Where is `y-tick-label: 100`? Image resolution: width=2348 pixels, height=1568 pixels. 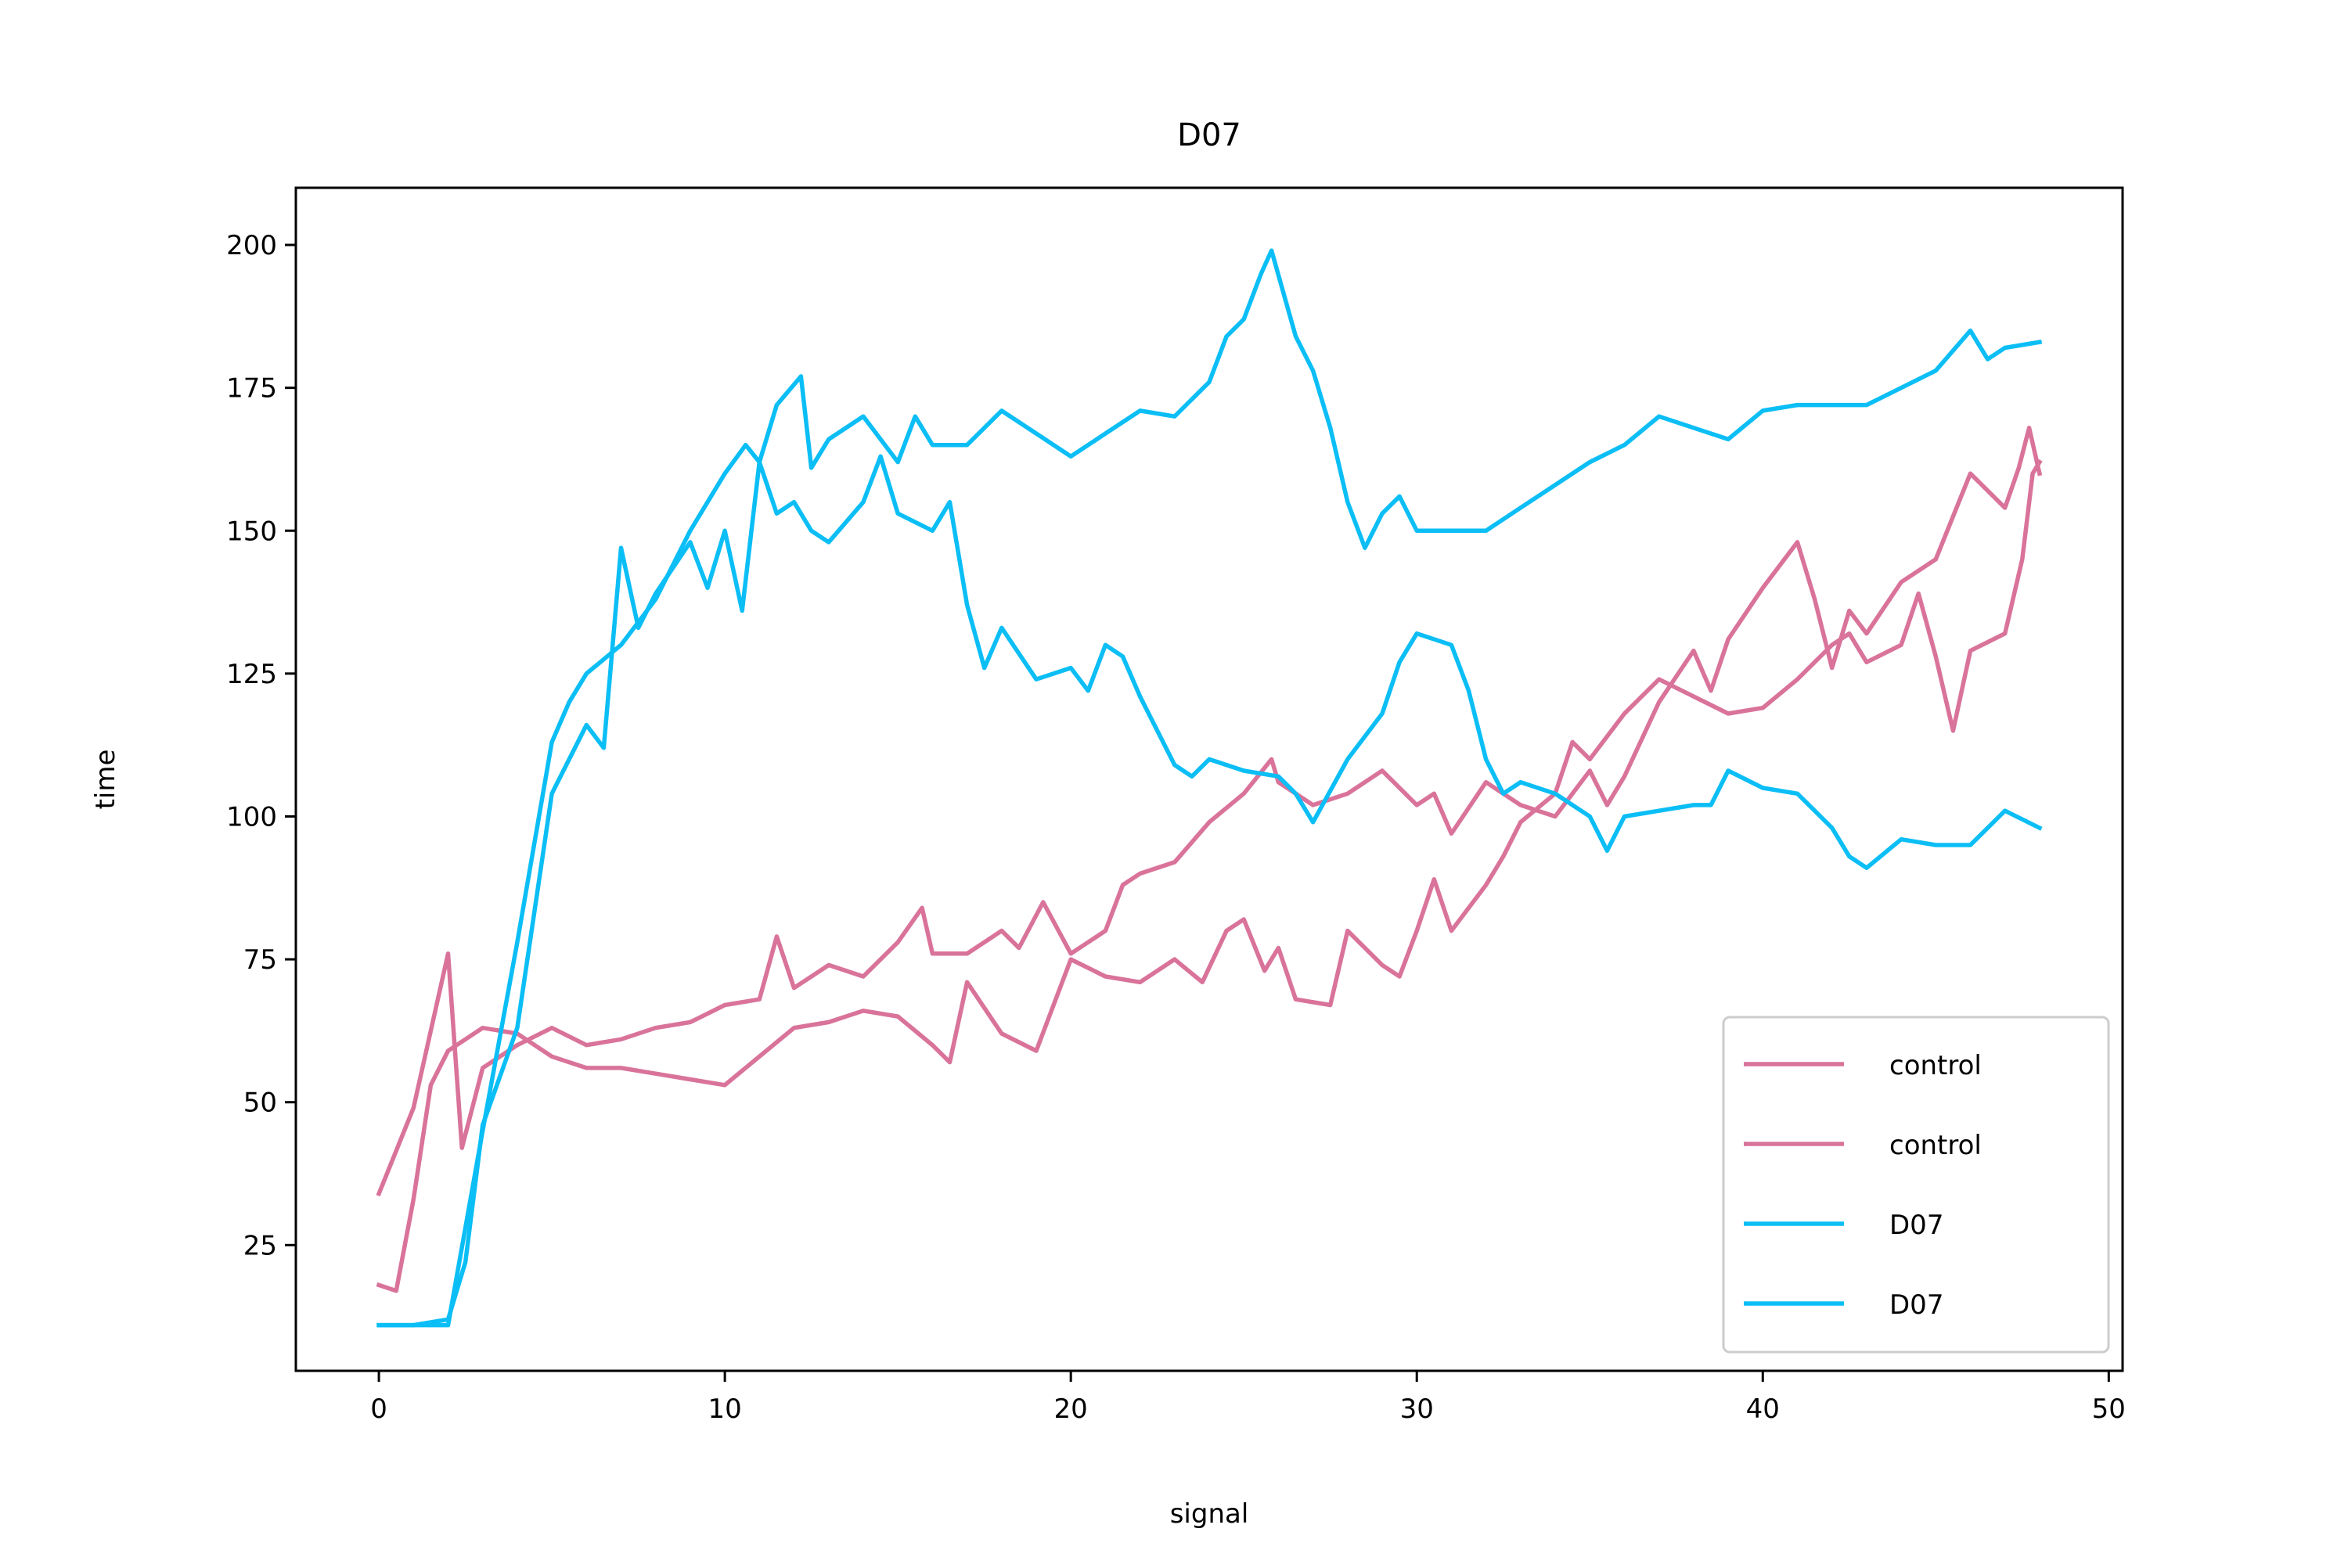 y-tick-label: 100 is located at coordinates (251, 817).